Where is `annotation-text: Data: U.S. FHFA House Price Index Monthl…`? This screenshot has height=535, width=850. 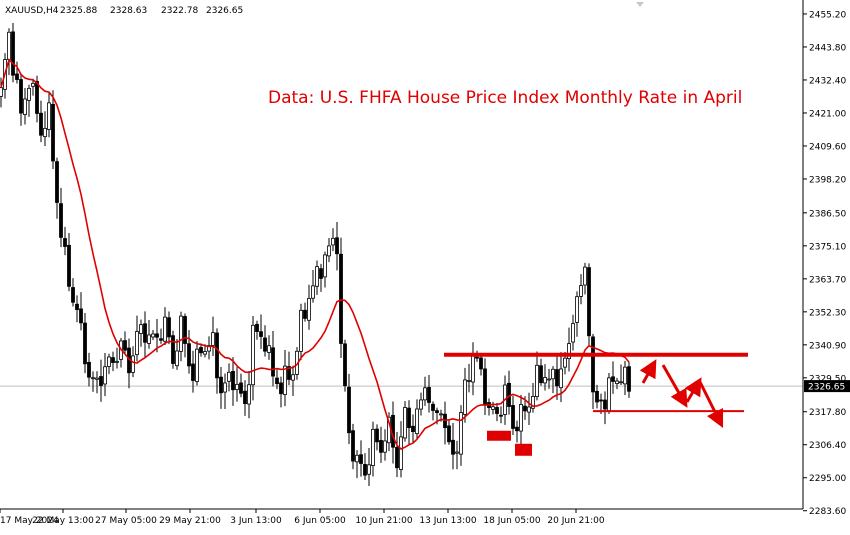
annotation-text: Data: U.S. FHFA House Price Index Monthl… is located at coordinates (505, 98).